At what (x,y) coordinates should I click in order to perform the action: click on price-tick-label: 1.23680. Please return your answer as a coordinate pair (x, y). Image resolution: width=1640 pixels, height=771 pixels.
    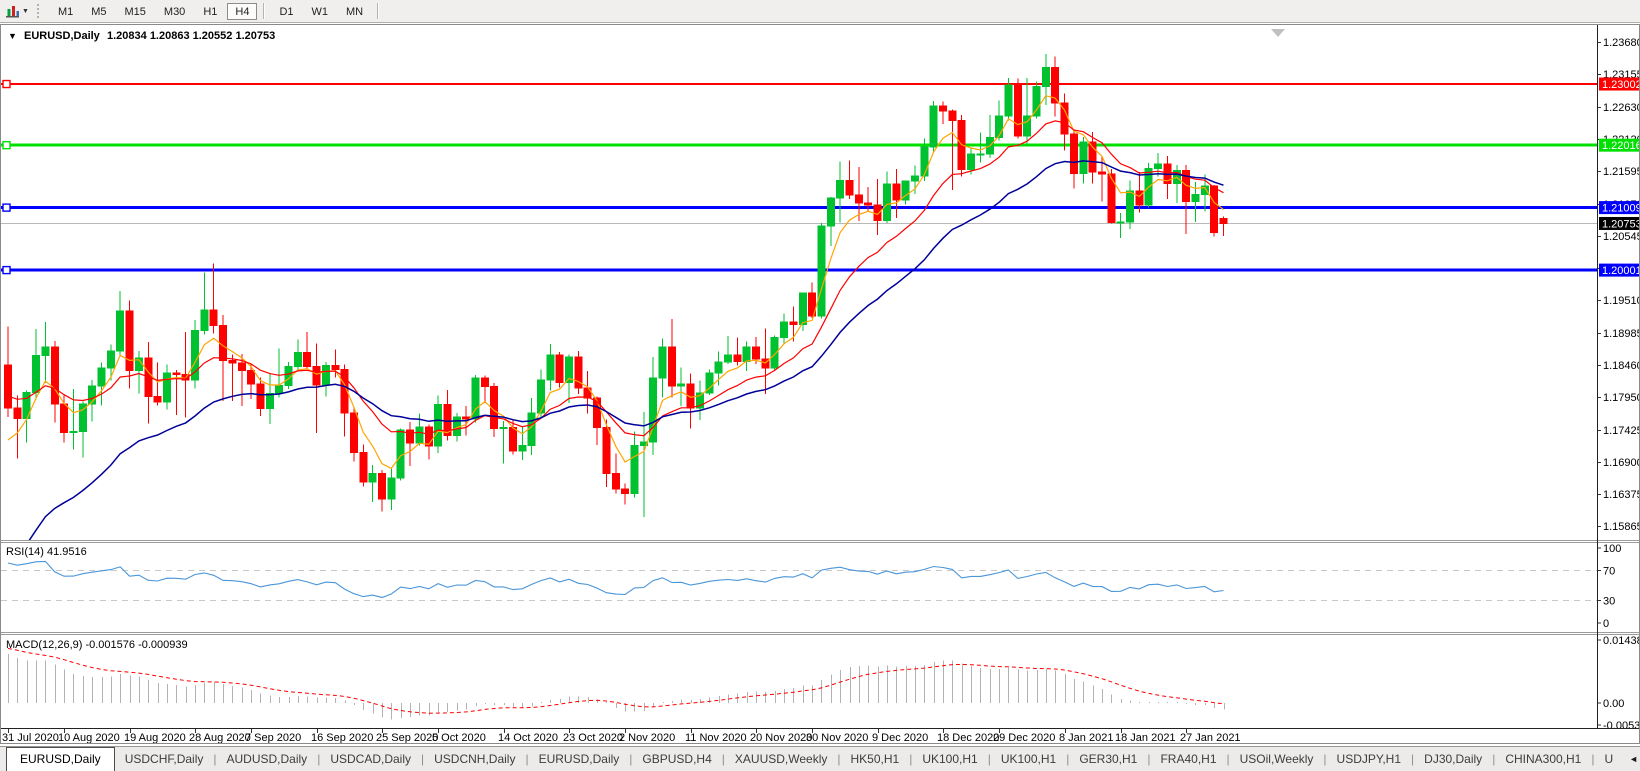
    Looking at the image, I should click on (1621, 43).